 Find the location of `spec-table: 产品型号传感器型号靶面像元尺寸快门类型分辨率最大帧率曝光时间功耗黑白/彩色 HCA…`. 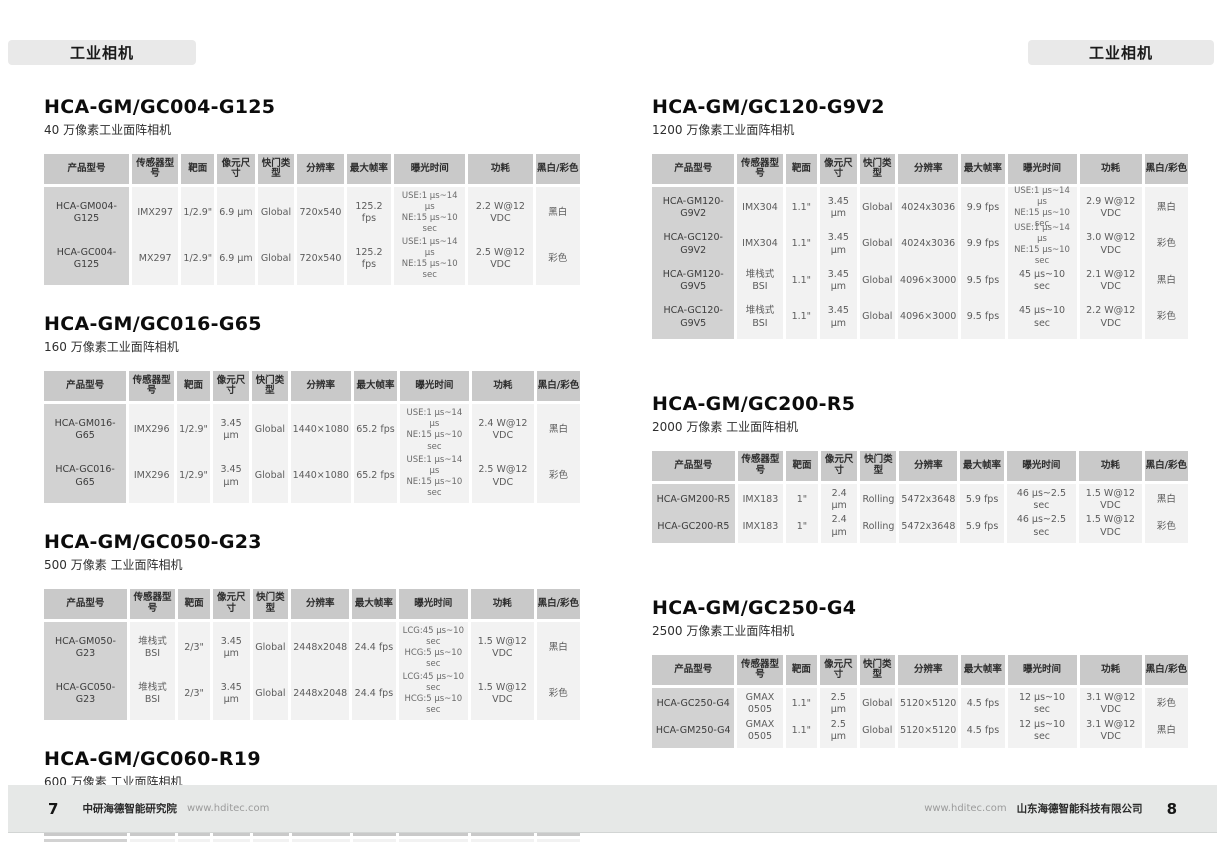

spec-table: 产品型号传感器型号靶面像元尺寸快门类型分辨率最大帧率曝光时间功耗黑白/彩色 HCA… is located at coordinates (920, 701).